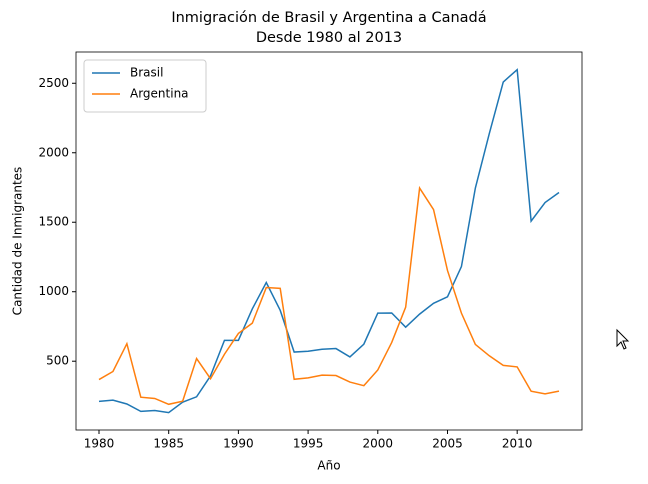  Describe the element at coordinates (517, 444) in the screenshot. I see `x-tick-label: 2010` at that location.